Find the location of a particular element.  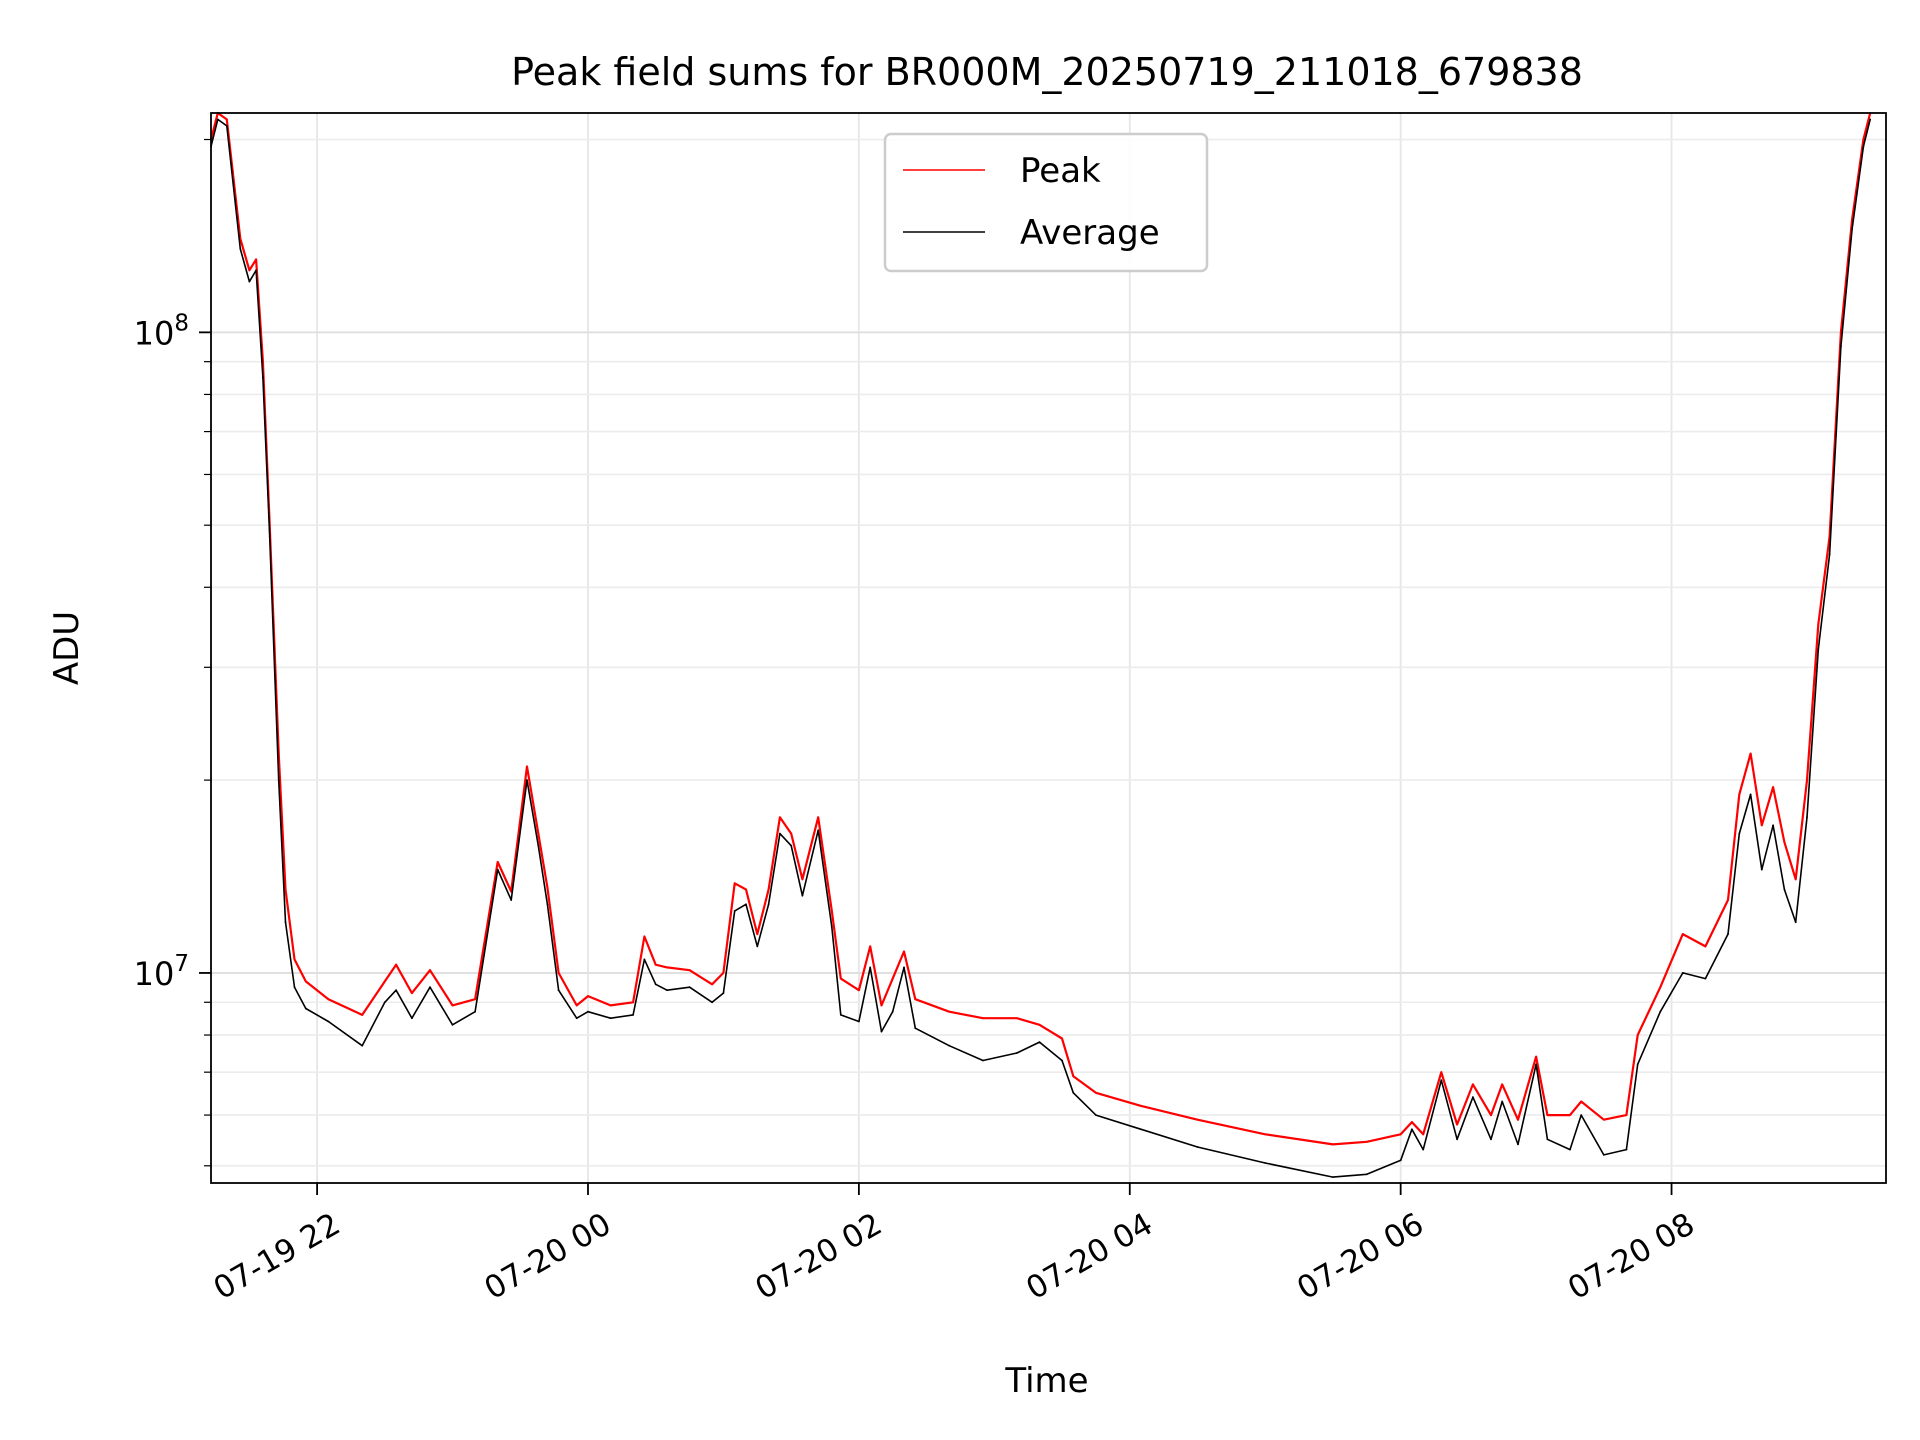

legend-box is located at coordinates (1046, 202).